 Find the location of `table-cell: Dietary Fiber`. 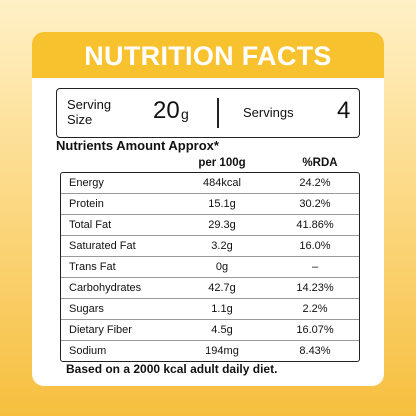

table-cell: Dietary Fiber is located at coordinates (100, 330).